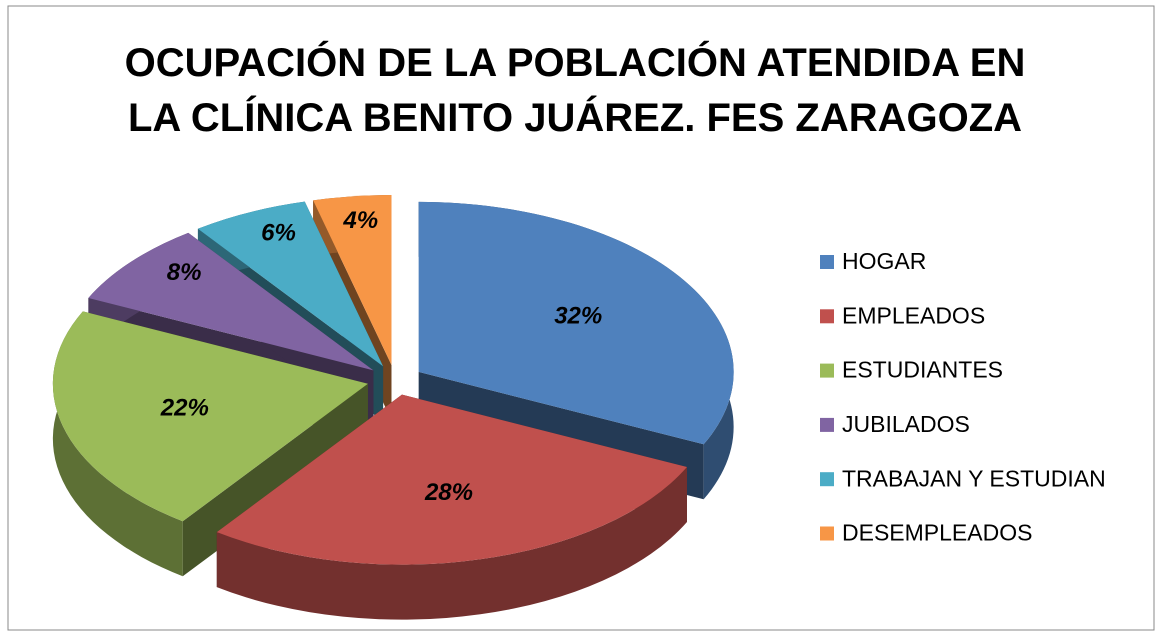  I want to click on data-label: 32%, so click(578, 316).